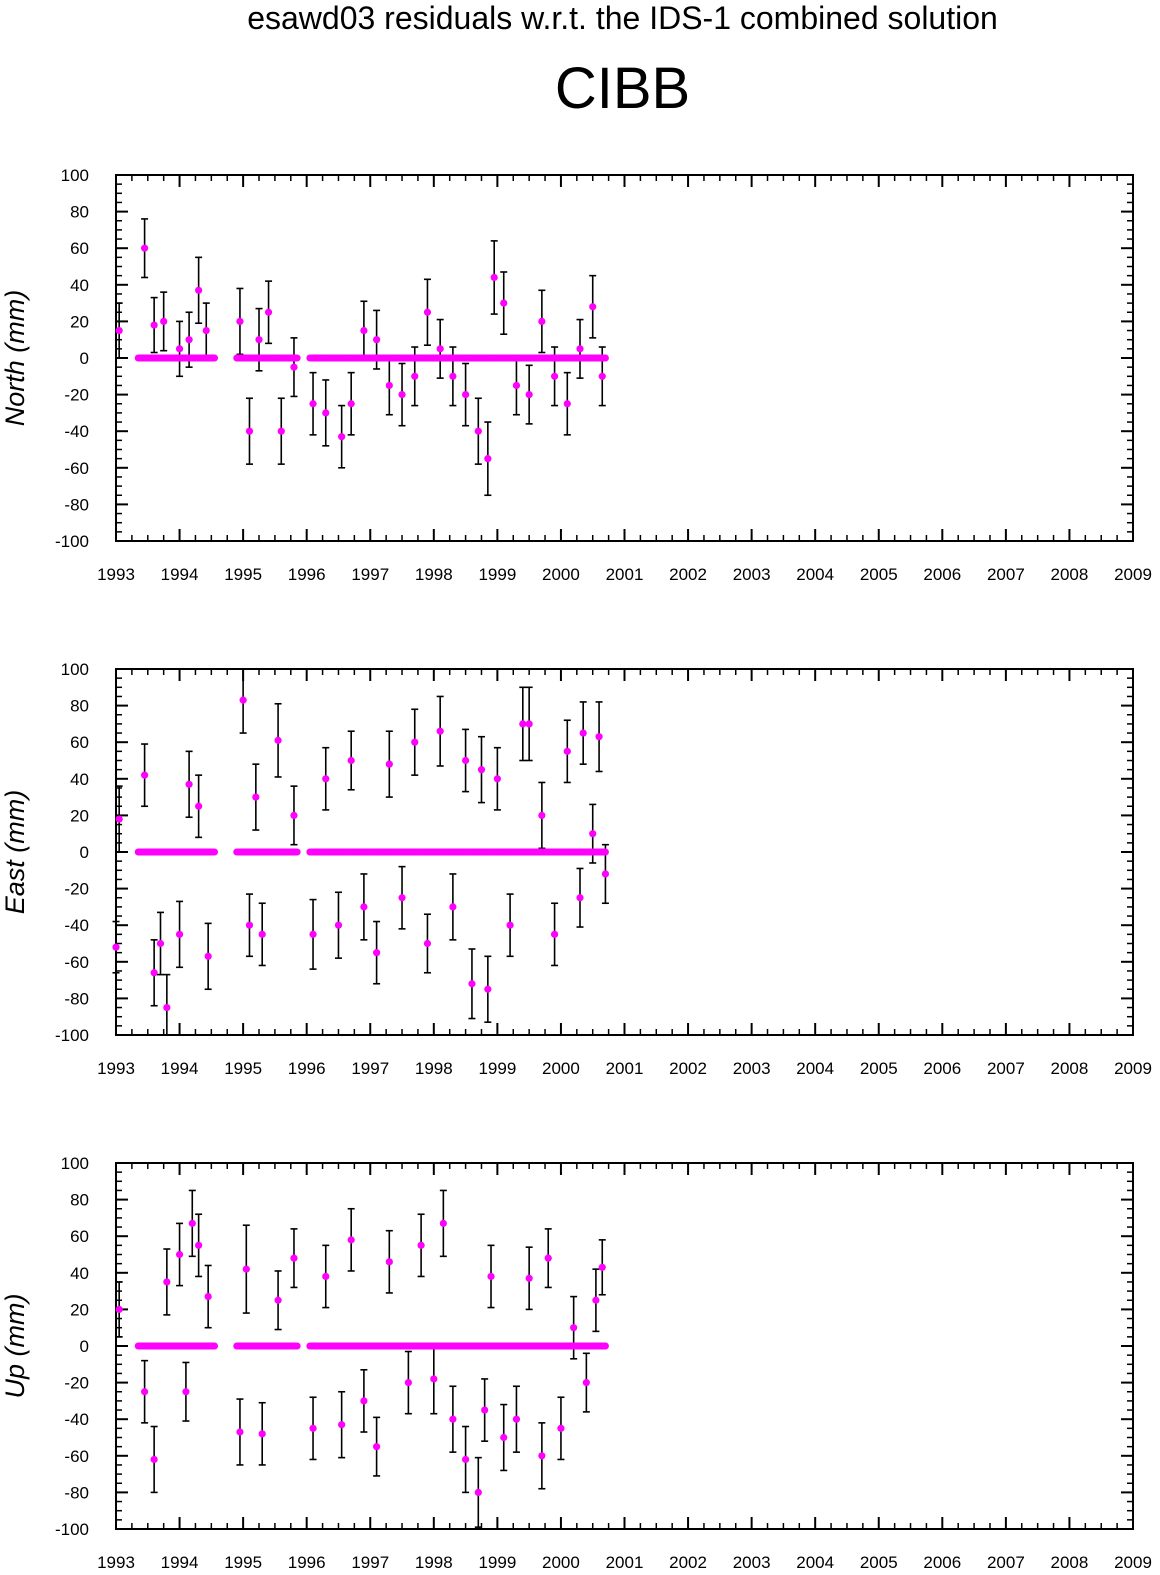 Image resolution: width=1160 pixels, height=1575 pixels. Describe the element at coordinates (1006, 1068) in the screenshot. I see `x-tick-label: 2007` at that location.